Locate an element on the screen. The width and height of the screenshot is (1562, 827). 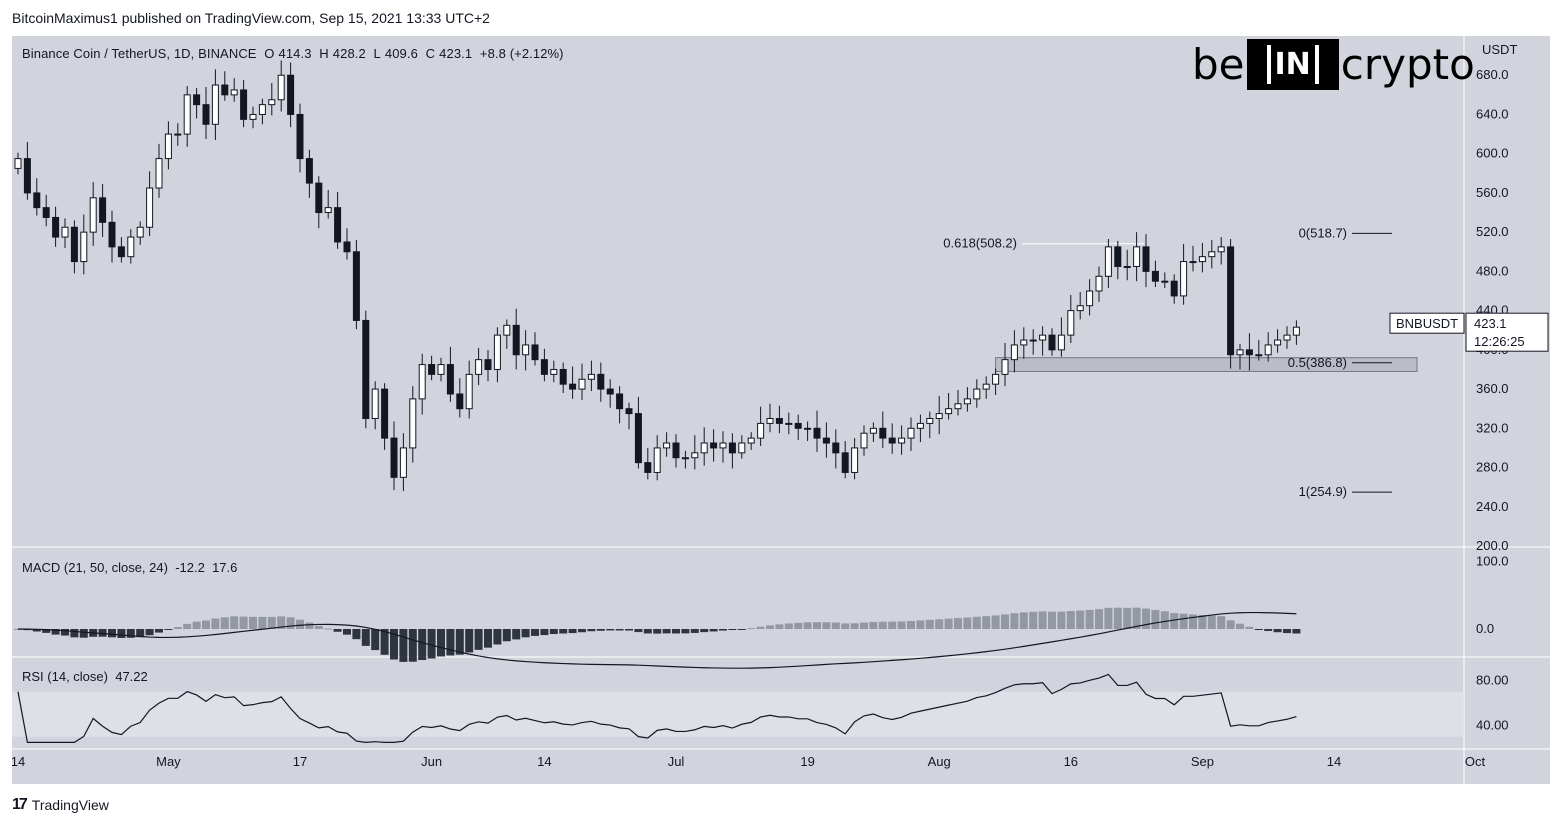
support-zone is located at coordinates (1206, 364).